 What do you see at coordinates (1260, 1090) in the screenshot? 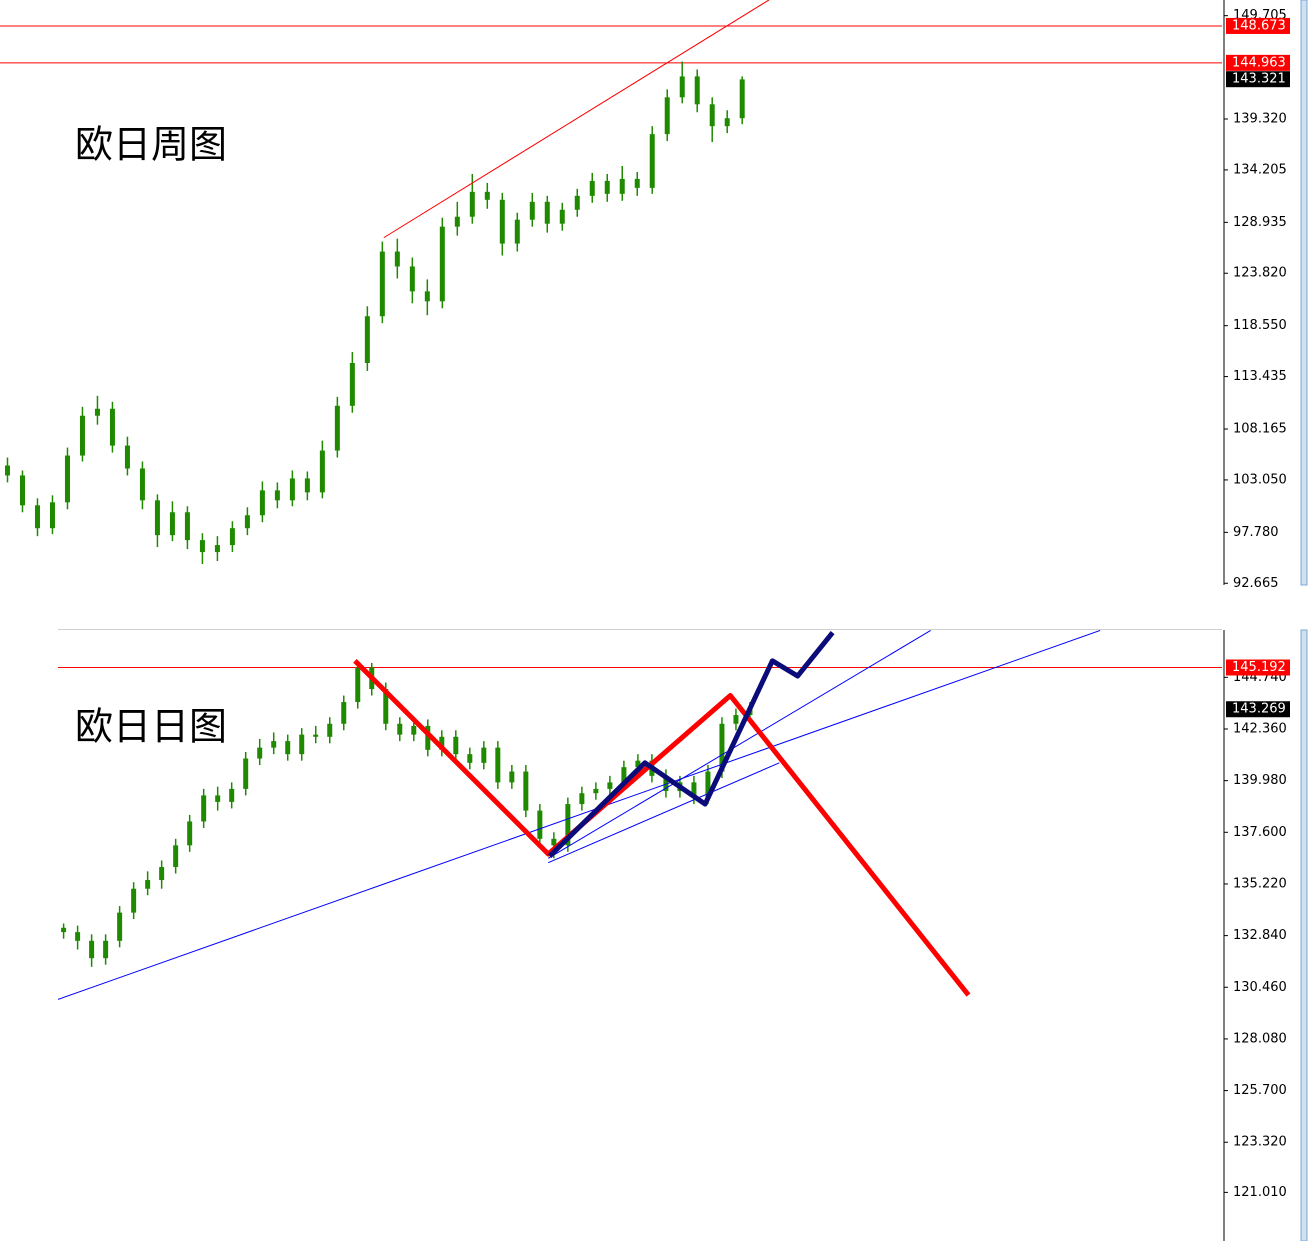
I see `tick-label: 125.700` at bounding box center [1260, 1090].